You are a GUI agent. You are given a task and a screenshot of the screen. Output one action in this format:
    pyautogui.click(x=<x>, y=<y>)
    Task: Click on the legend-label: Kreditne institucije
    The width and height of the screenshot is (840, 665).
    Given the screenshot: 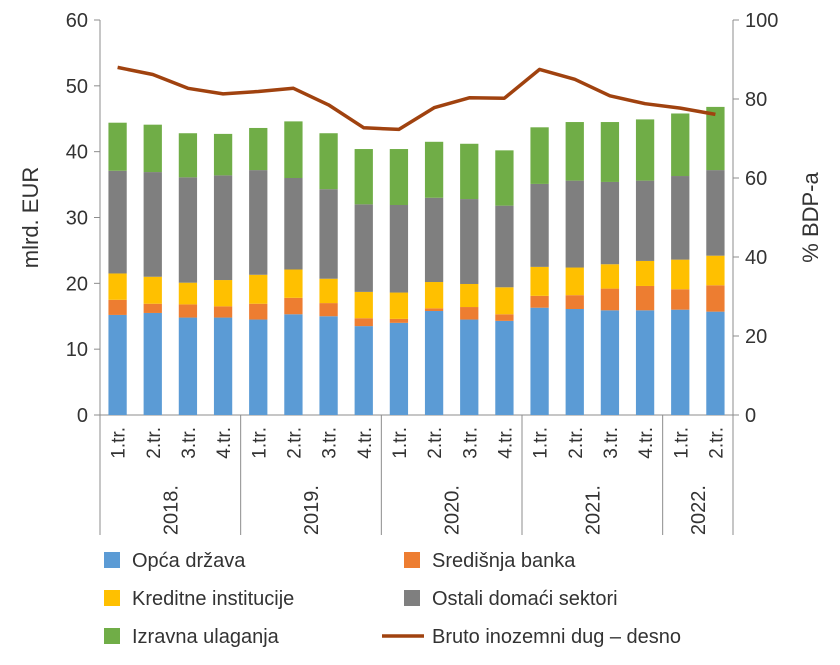 What is the action you would take?
    pyautogui.click(x=213, y=599)
    